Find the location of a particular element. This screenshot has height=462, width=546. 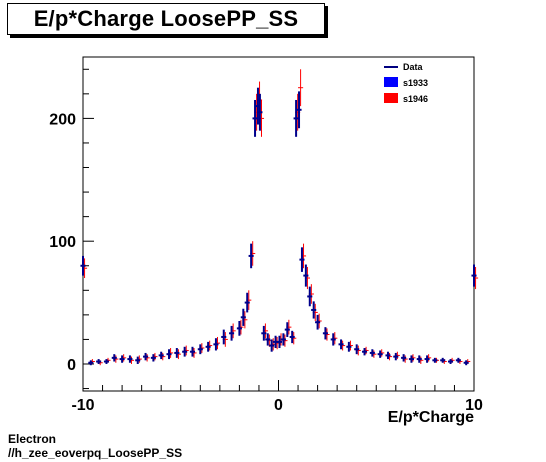

chart-title-box: E/p*Charge LoosePP_SS is located at coordinates (166, 19).